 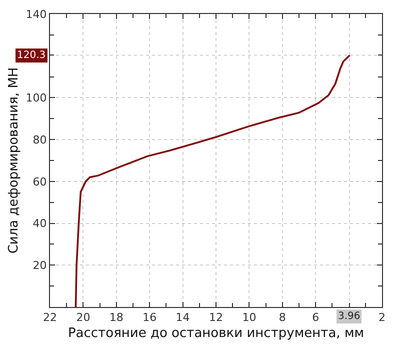 I want to click on y-tick-label: 80, so click(x=39, y=139).